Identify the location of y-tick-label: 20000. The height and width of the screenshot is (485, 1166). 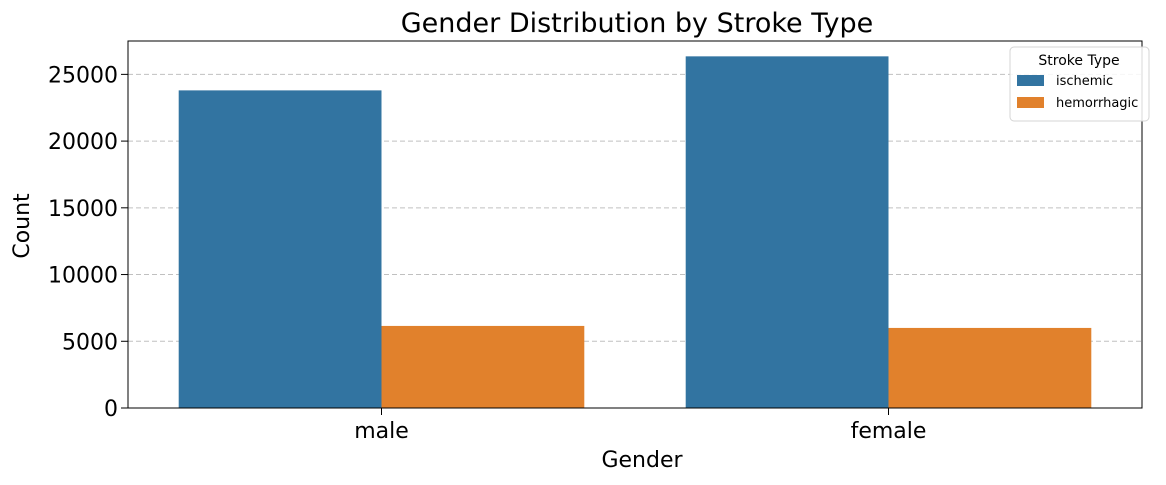
(83, 142).